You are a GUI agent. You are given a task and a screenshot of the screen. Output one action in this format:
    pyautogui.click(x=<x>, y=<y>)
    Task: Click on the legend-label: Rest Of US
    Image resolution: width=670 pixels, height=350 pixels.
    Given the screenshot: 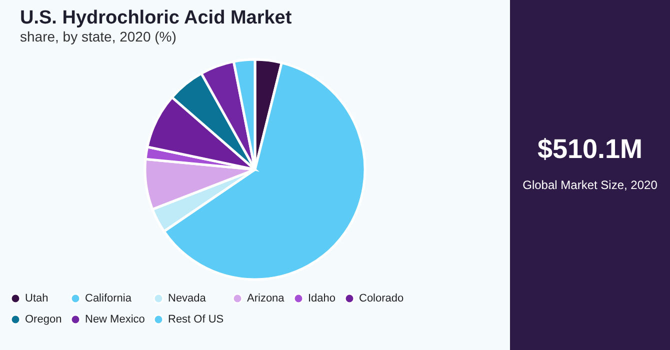 What is the action you would take?
    pyautogui.click(x=196, y=320)
    